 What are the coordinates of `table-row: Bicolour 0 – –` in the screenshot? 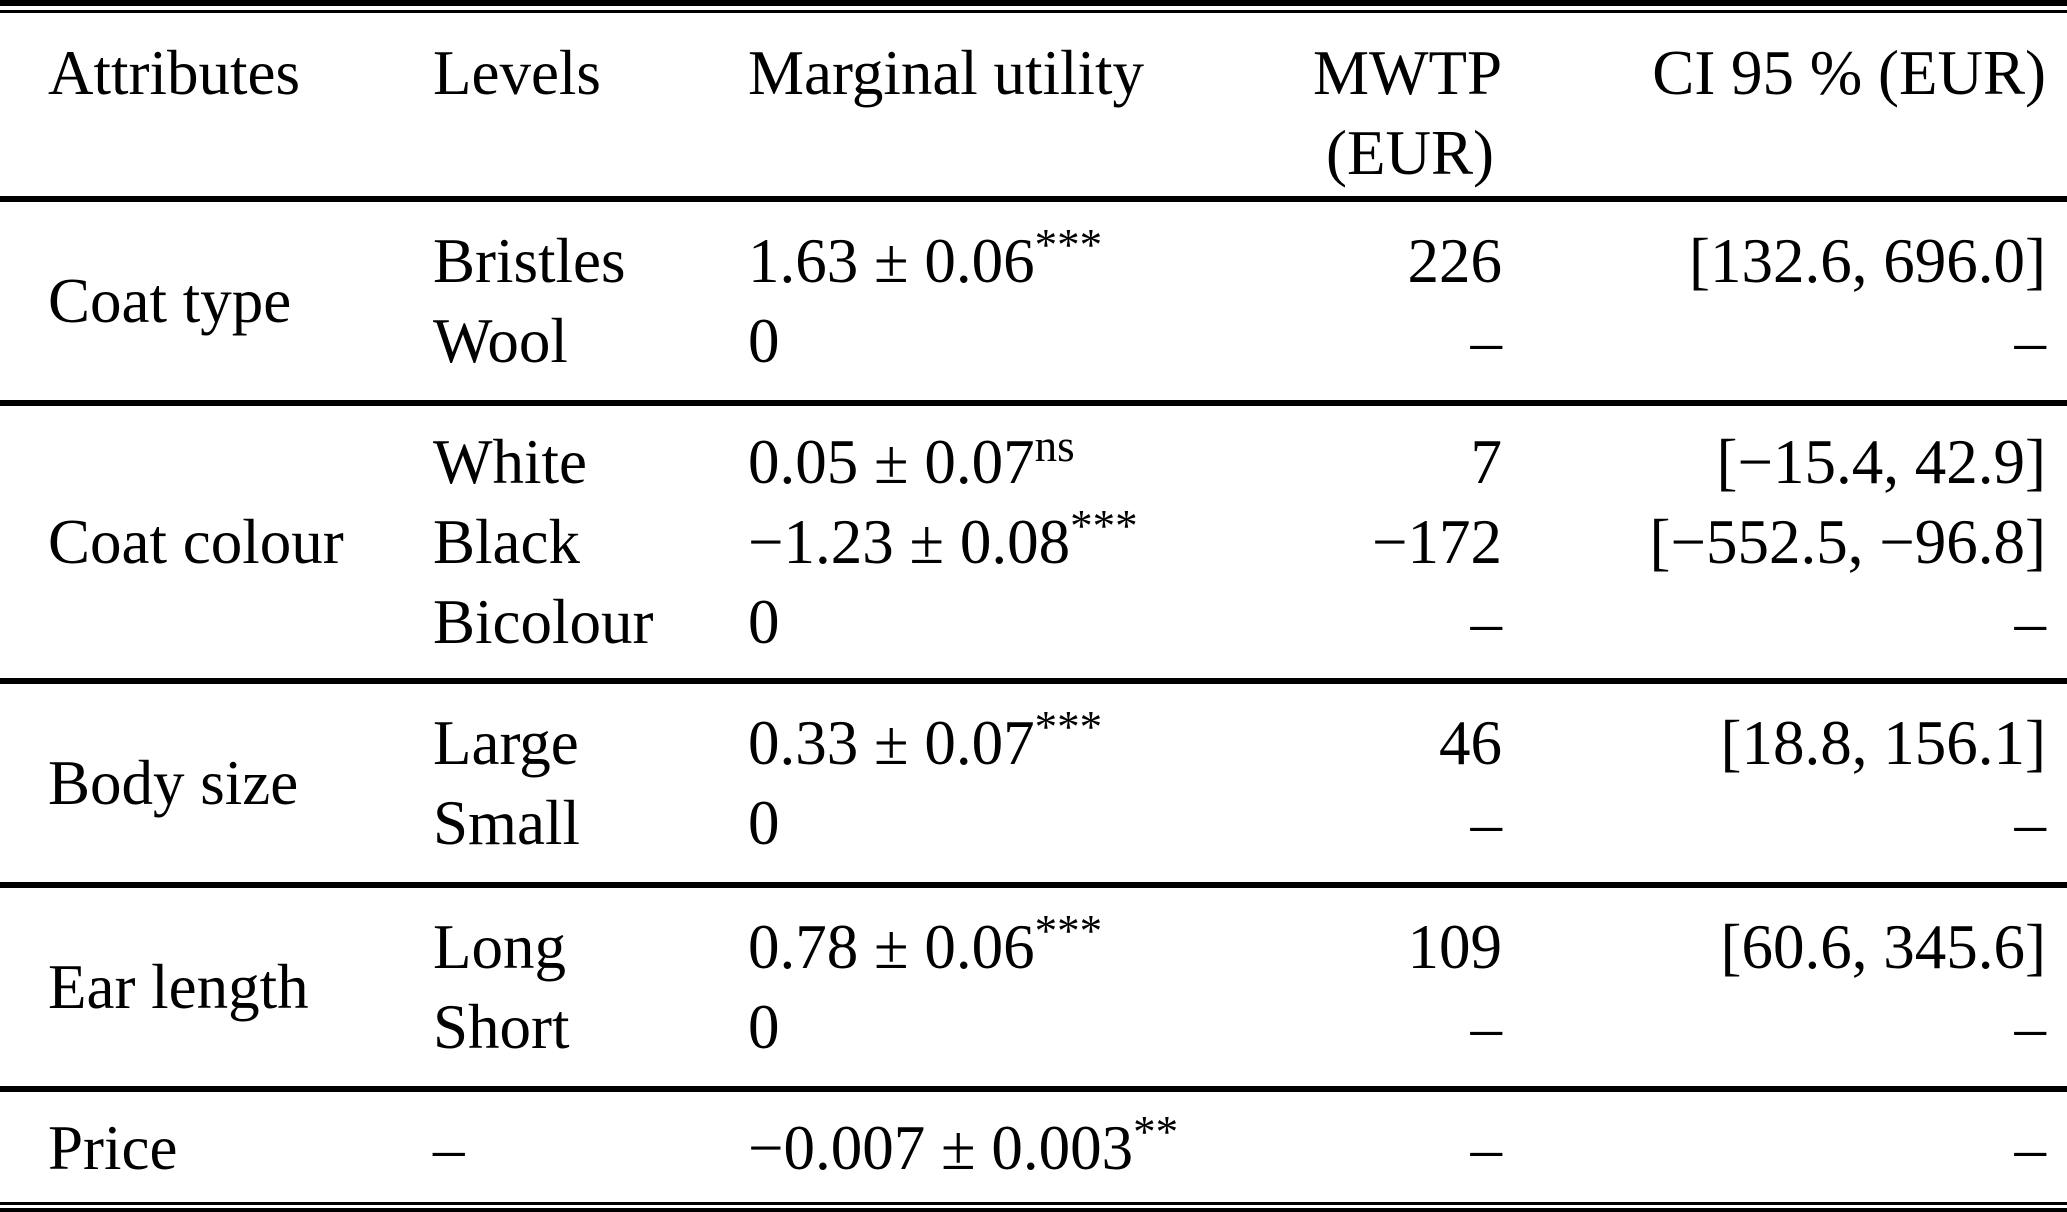 It's located at (1033, 631).